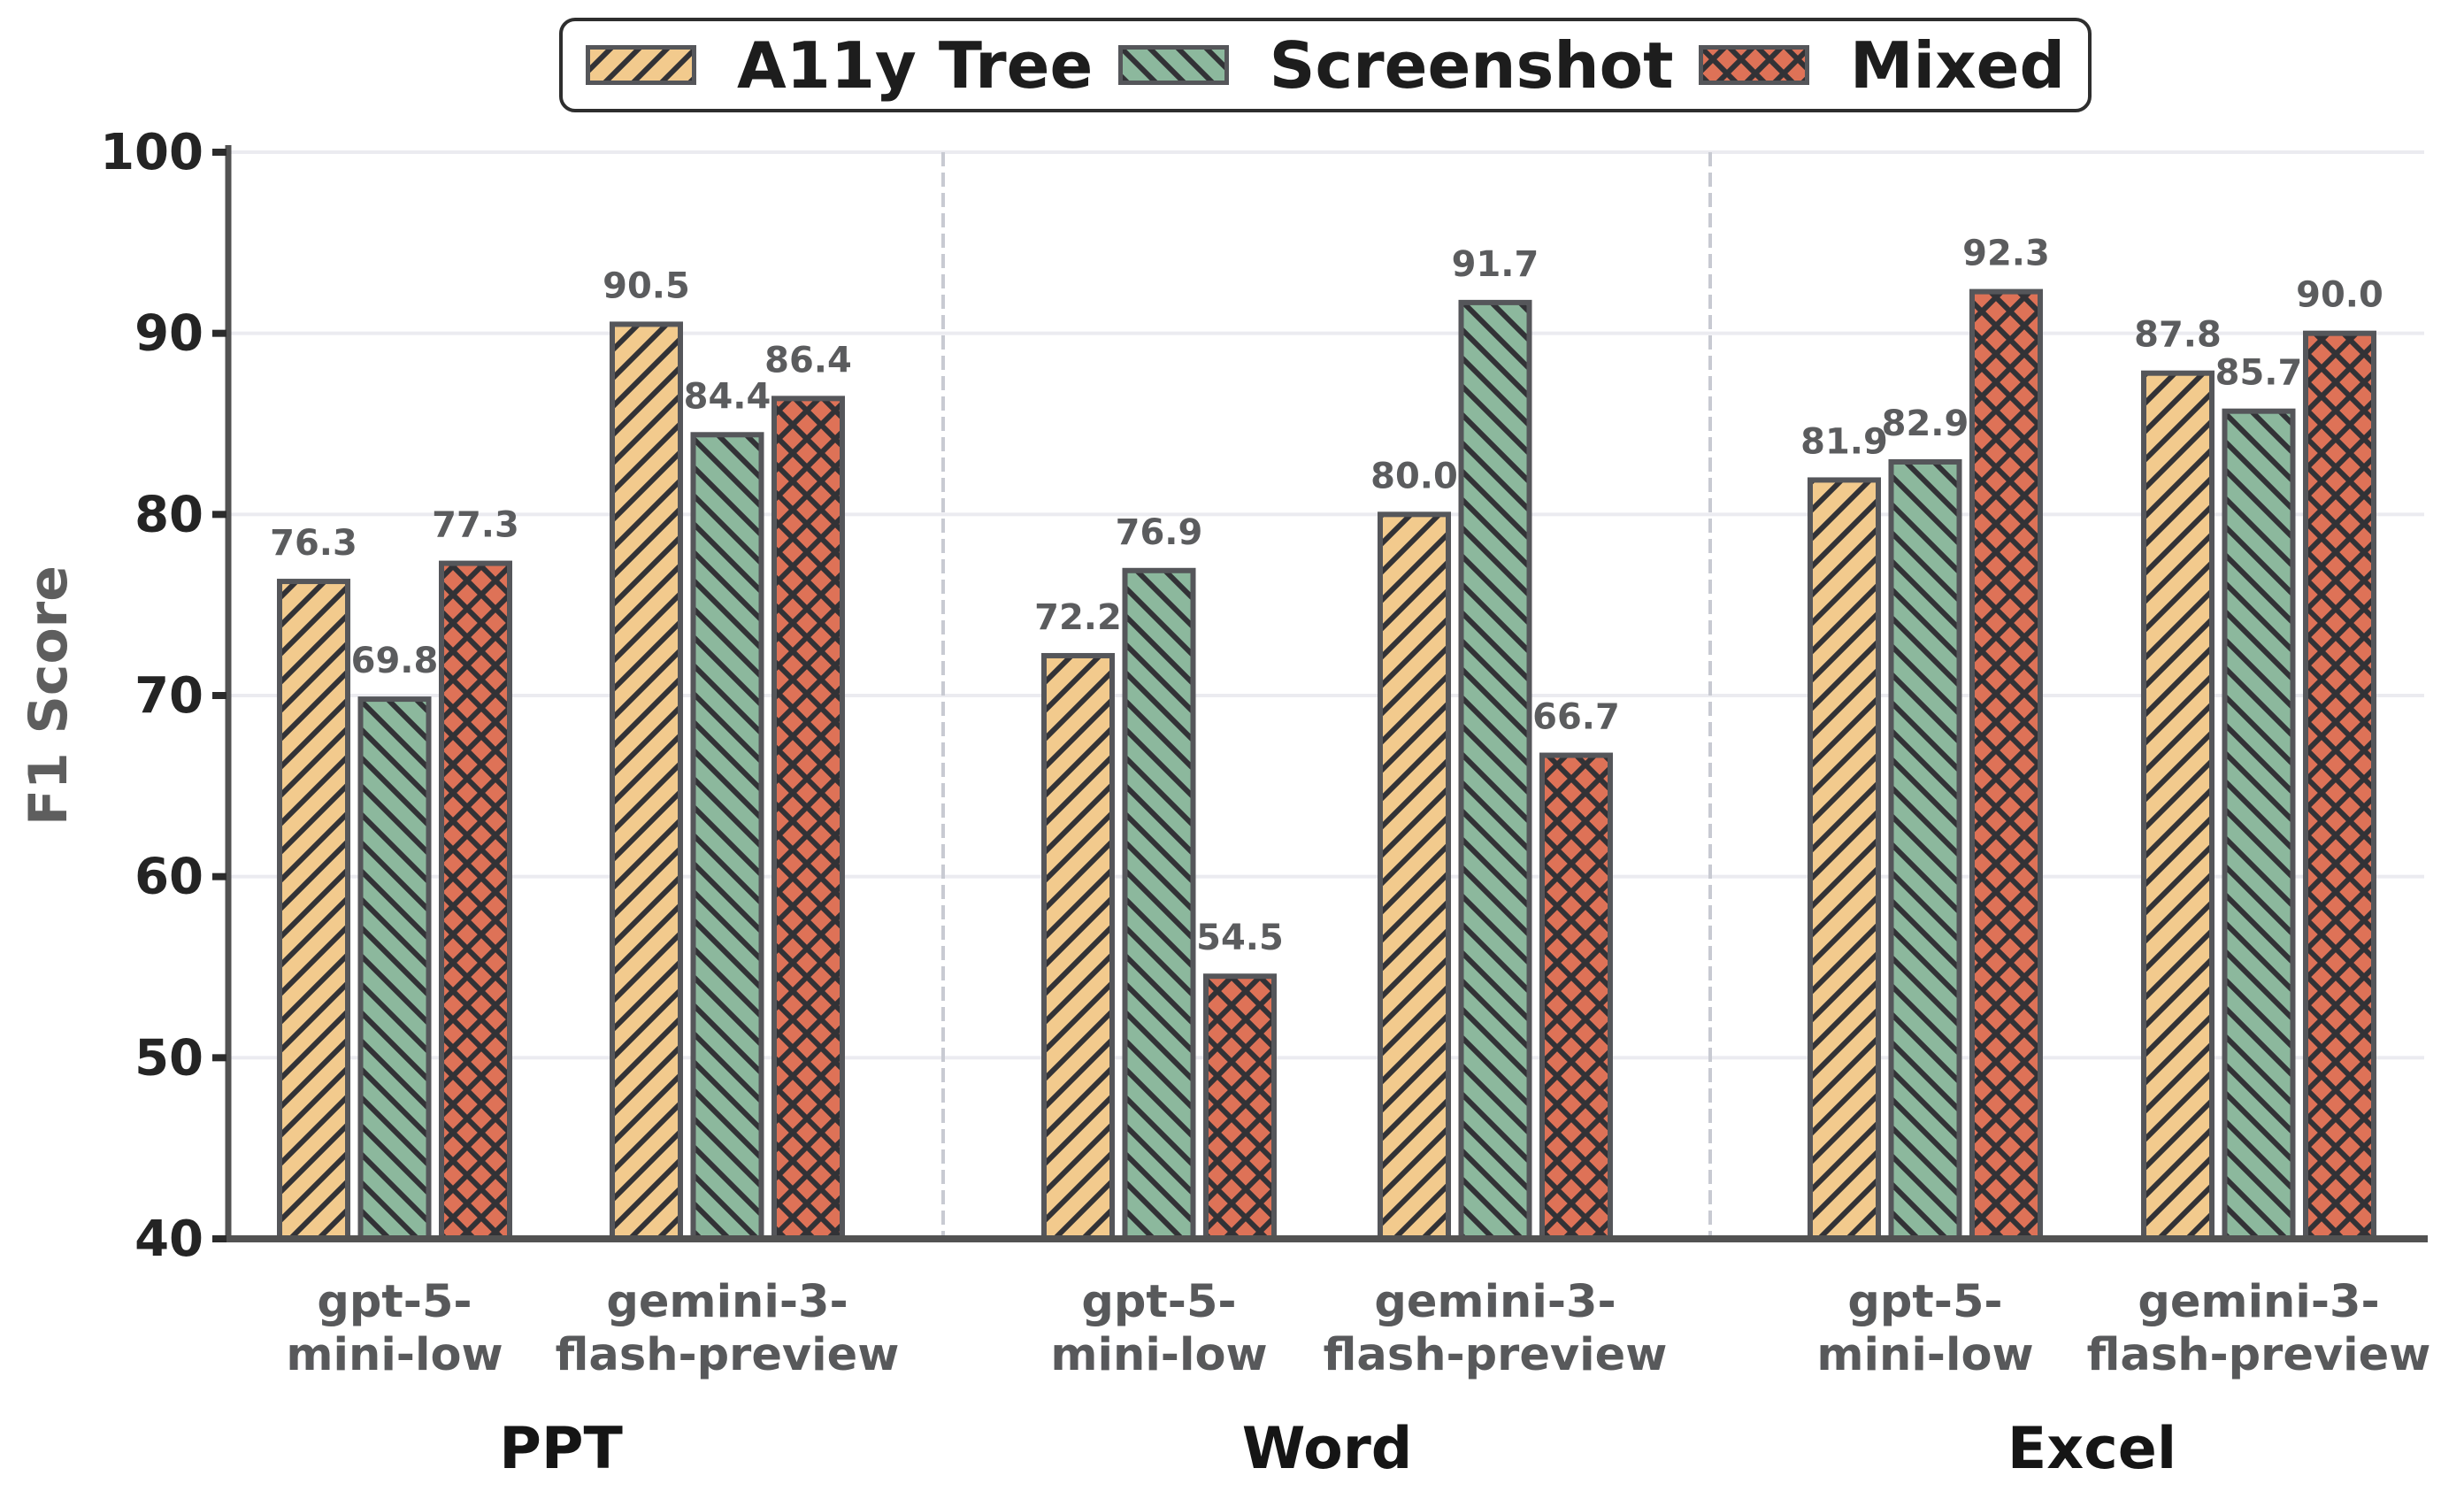 The height and width of the screenshot is (1499, 2464). I want to click on bar-value-label: 76.9, so click(1159, 532).